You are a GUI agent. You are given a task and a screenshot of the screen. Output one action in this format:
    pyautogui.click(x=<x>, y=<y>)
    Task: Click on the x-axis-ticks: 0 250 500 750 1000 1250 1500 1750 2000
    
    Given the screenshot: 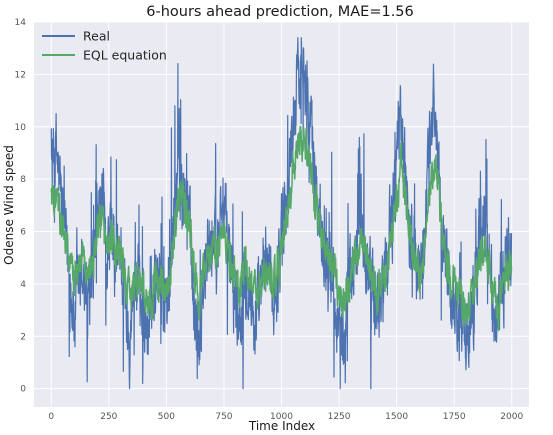 What is the action you would take?
    pyautogui.click(x=285, y=417)
    